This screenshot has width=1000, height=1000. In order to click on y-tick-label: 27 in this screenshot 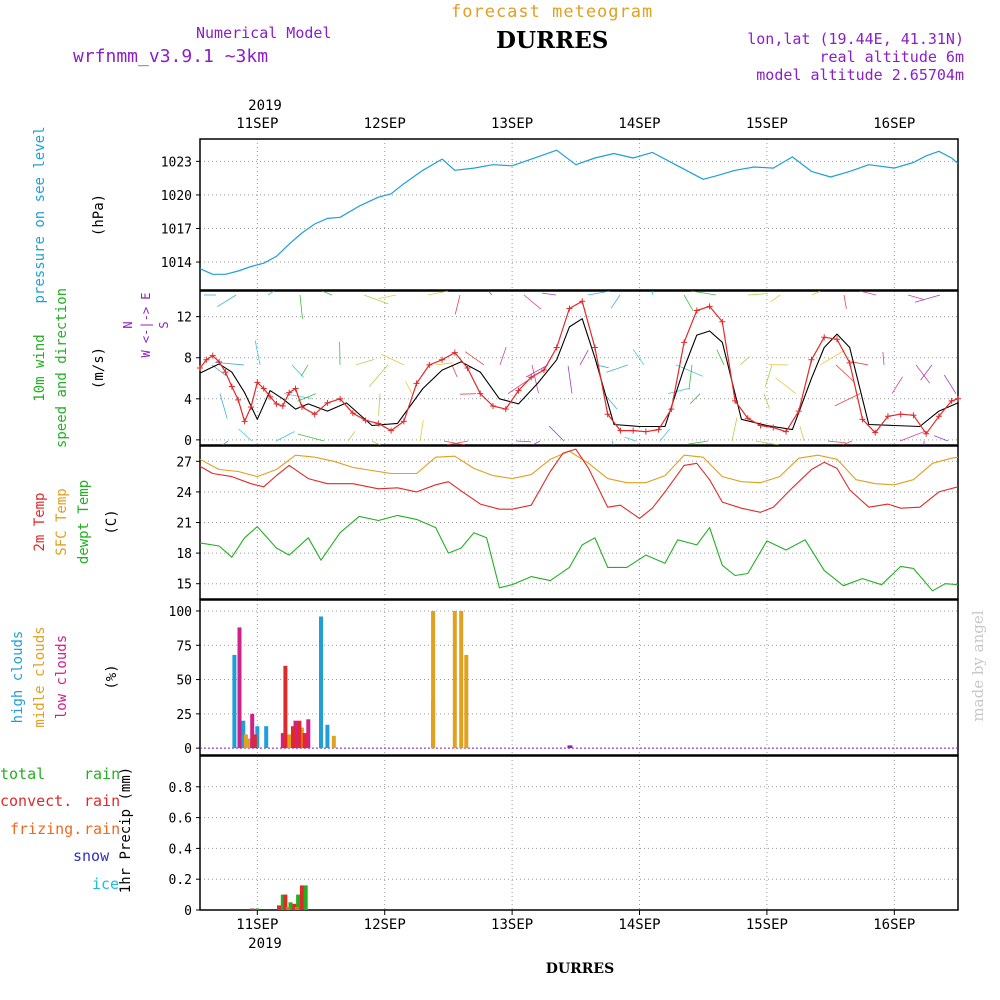, I will do `click(184, 462)`.